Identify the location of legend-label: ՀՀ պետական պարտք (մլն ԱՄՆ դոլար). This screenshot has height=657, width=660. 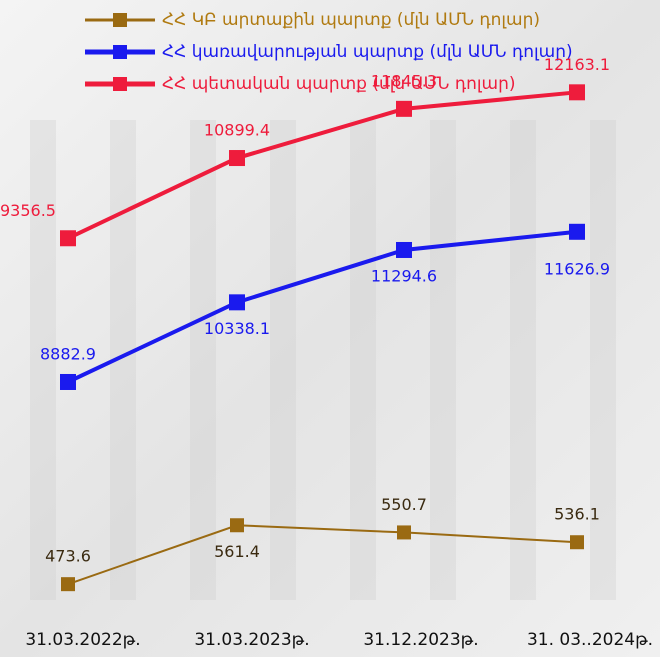
(338, 84).